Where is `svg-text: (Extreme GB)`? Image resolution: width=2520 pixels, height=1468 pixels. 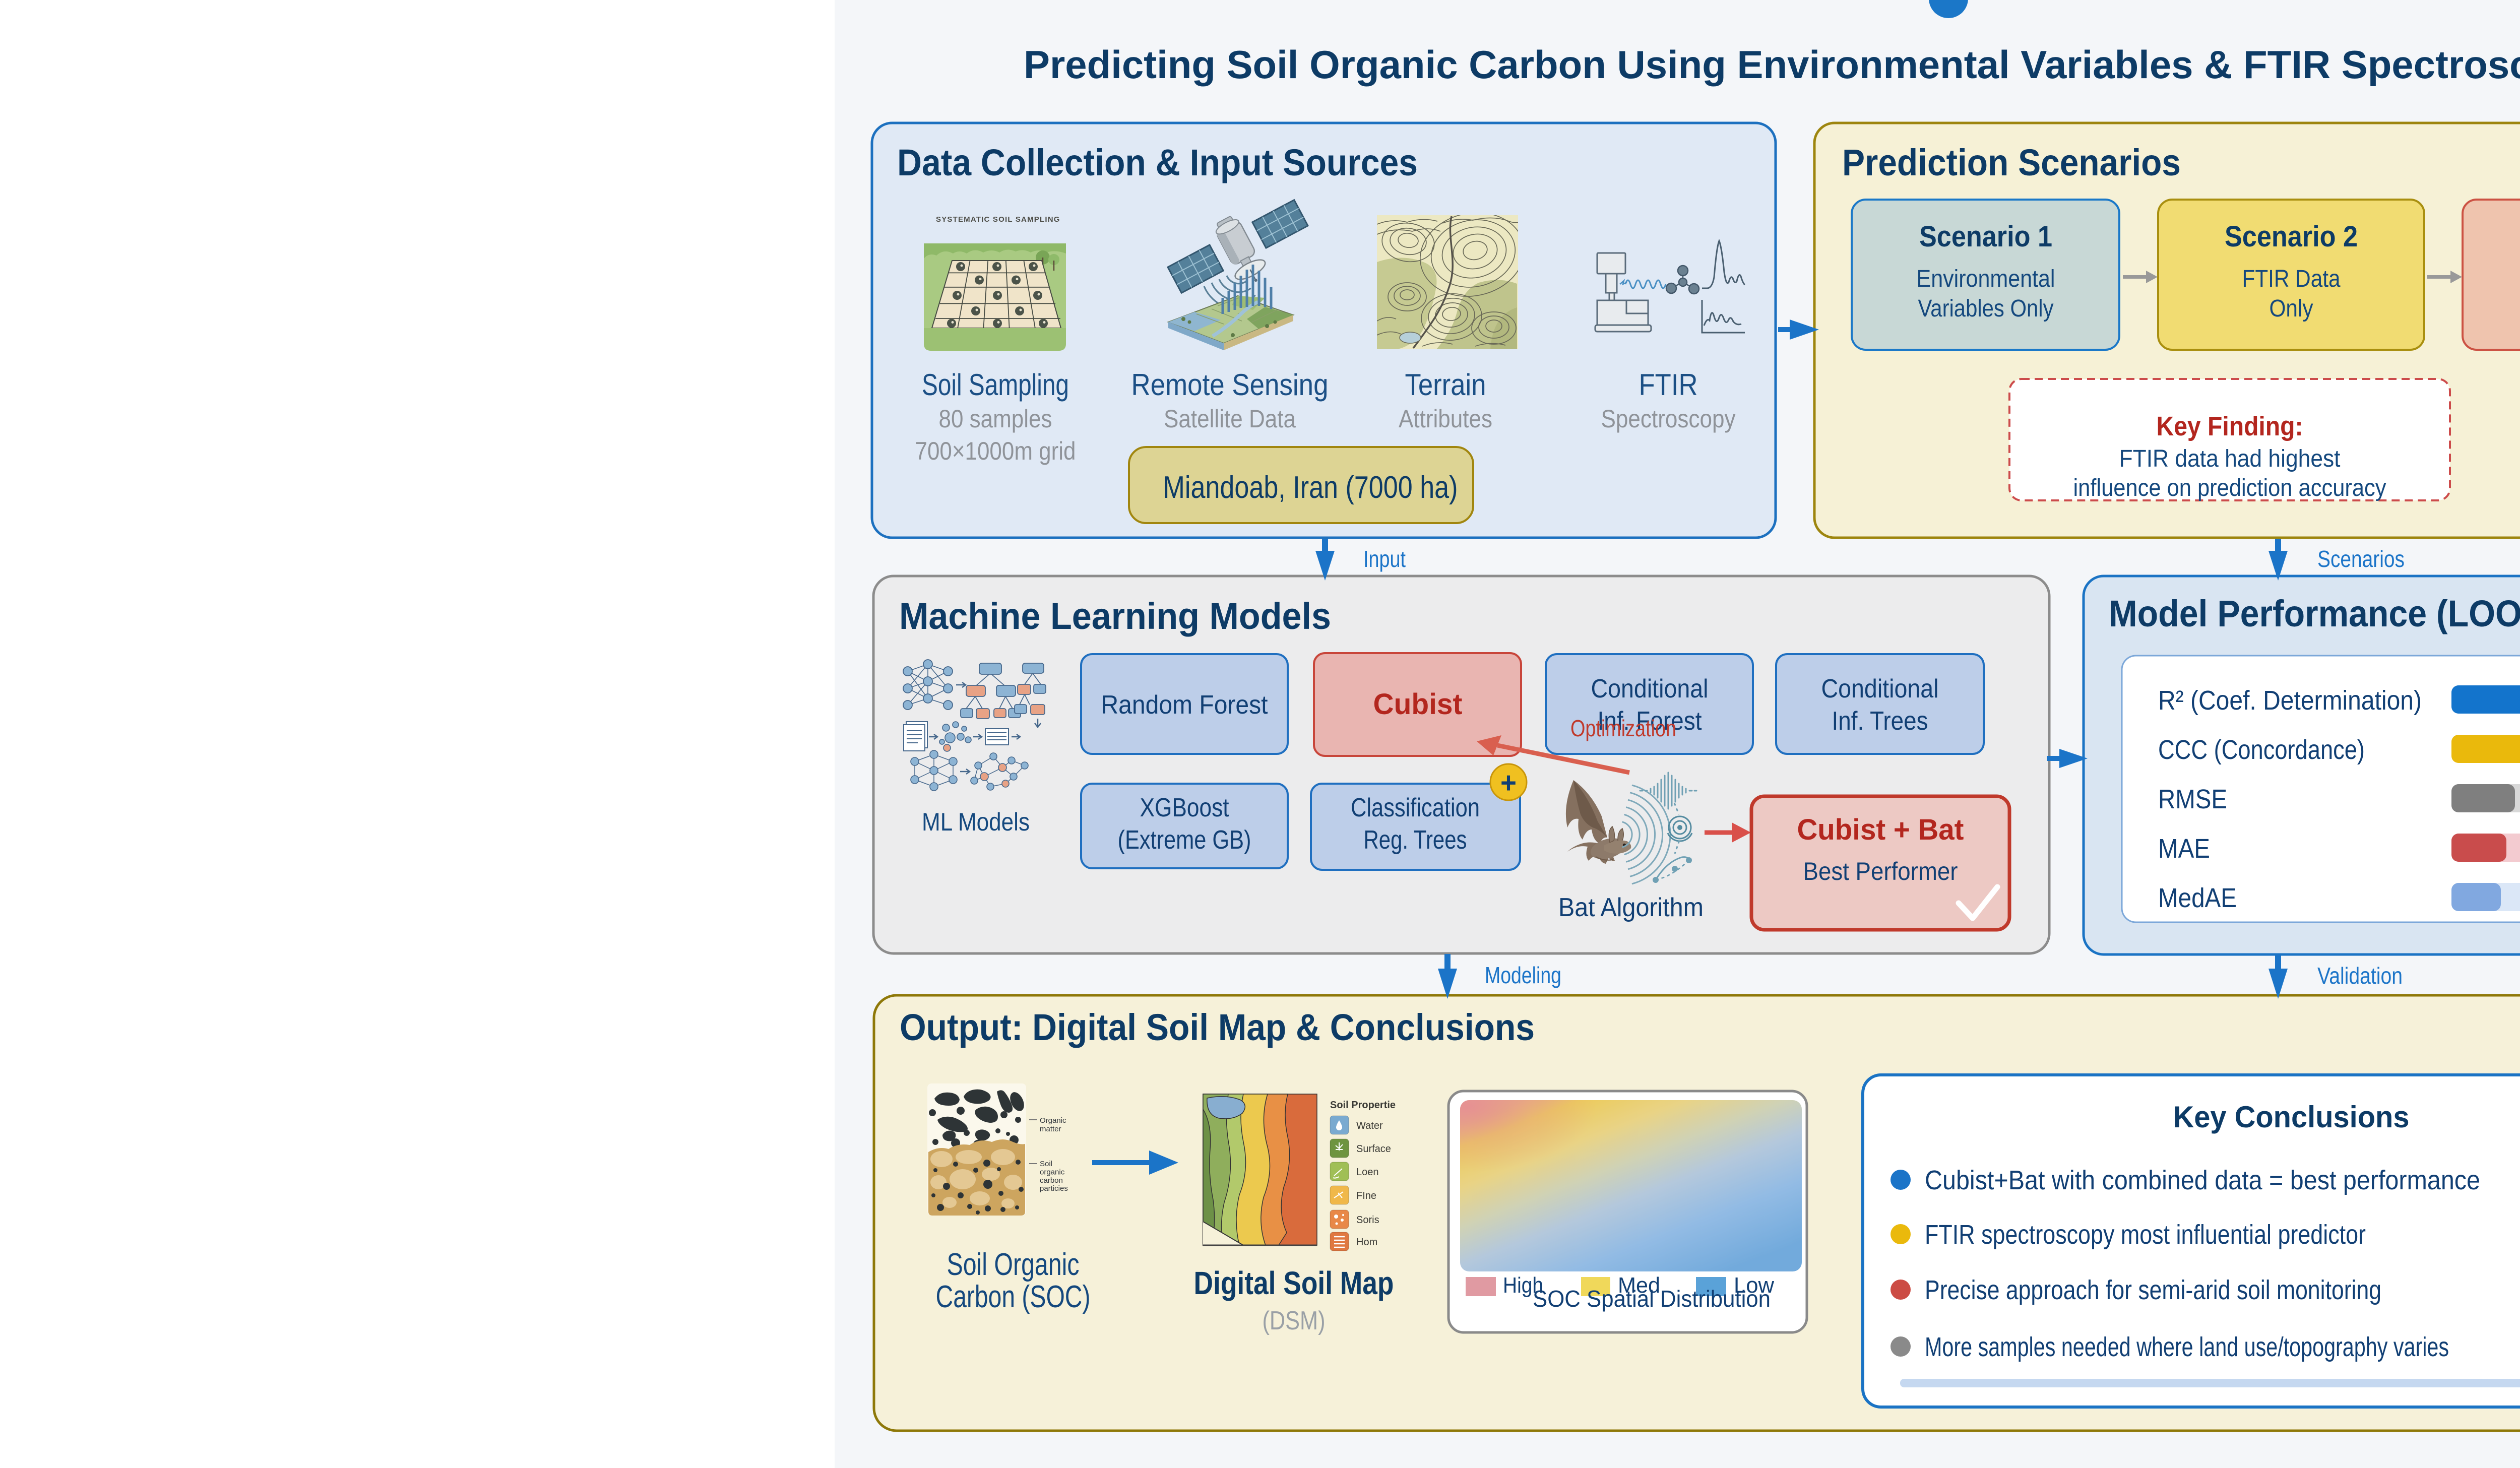
svg-text: (Extreme GB) is located at coordinates (1184, 840).